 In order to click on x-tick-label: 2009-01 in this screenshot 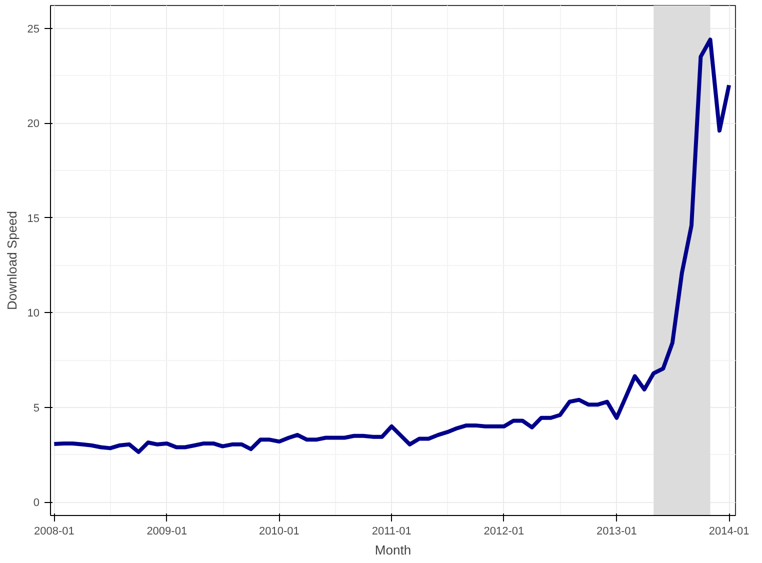, I will do `click(167, 532)`.